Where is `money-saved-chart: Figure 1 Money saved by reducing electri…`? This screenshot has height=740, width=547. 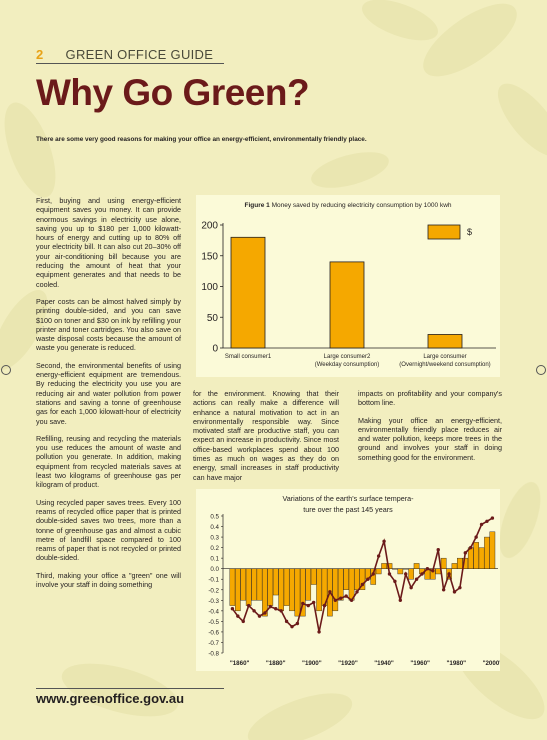 money-saved-chart: Figure 1 Money saved by reducing electri… is located at coordinates (348, 285).